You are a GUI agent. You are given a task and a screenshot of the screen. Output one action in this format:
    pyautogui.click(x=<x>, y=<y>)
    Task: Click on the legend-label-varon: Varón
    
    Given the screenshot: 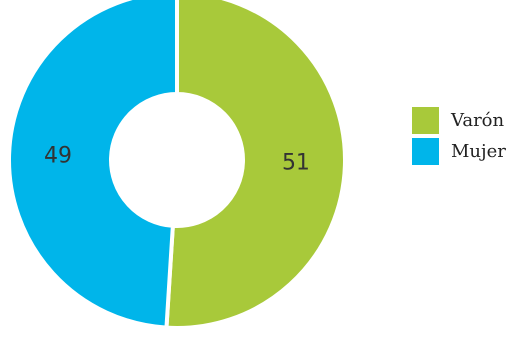 What is the action you would take?
    pyautogui.click(x=478, y=120)
    